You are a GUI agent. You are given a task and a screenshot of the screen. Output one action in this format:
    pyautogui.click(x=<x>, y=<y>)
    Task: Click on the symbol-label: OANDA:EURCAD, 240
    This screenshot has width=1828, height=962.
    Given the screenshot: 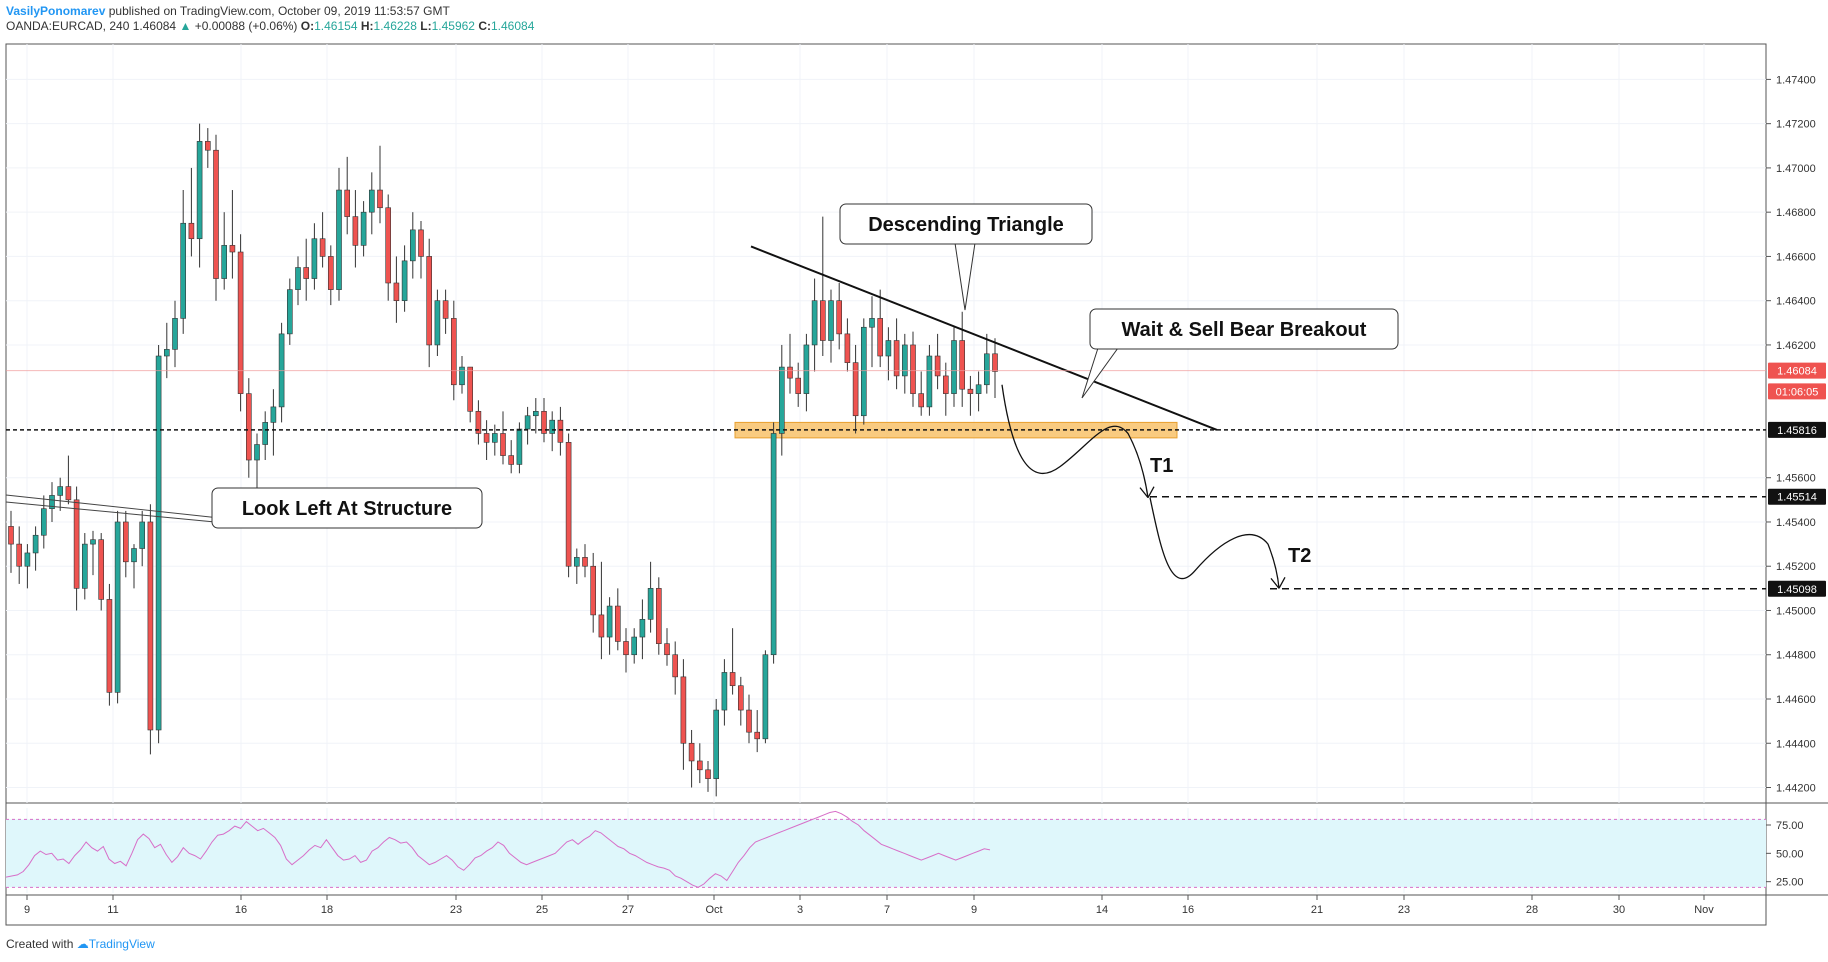 What is the action you would take?
    pyautogui.click(x=68, y=26)
    